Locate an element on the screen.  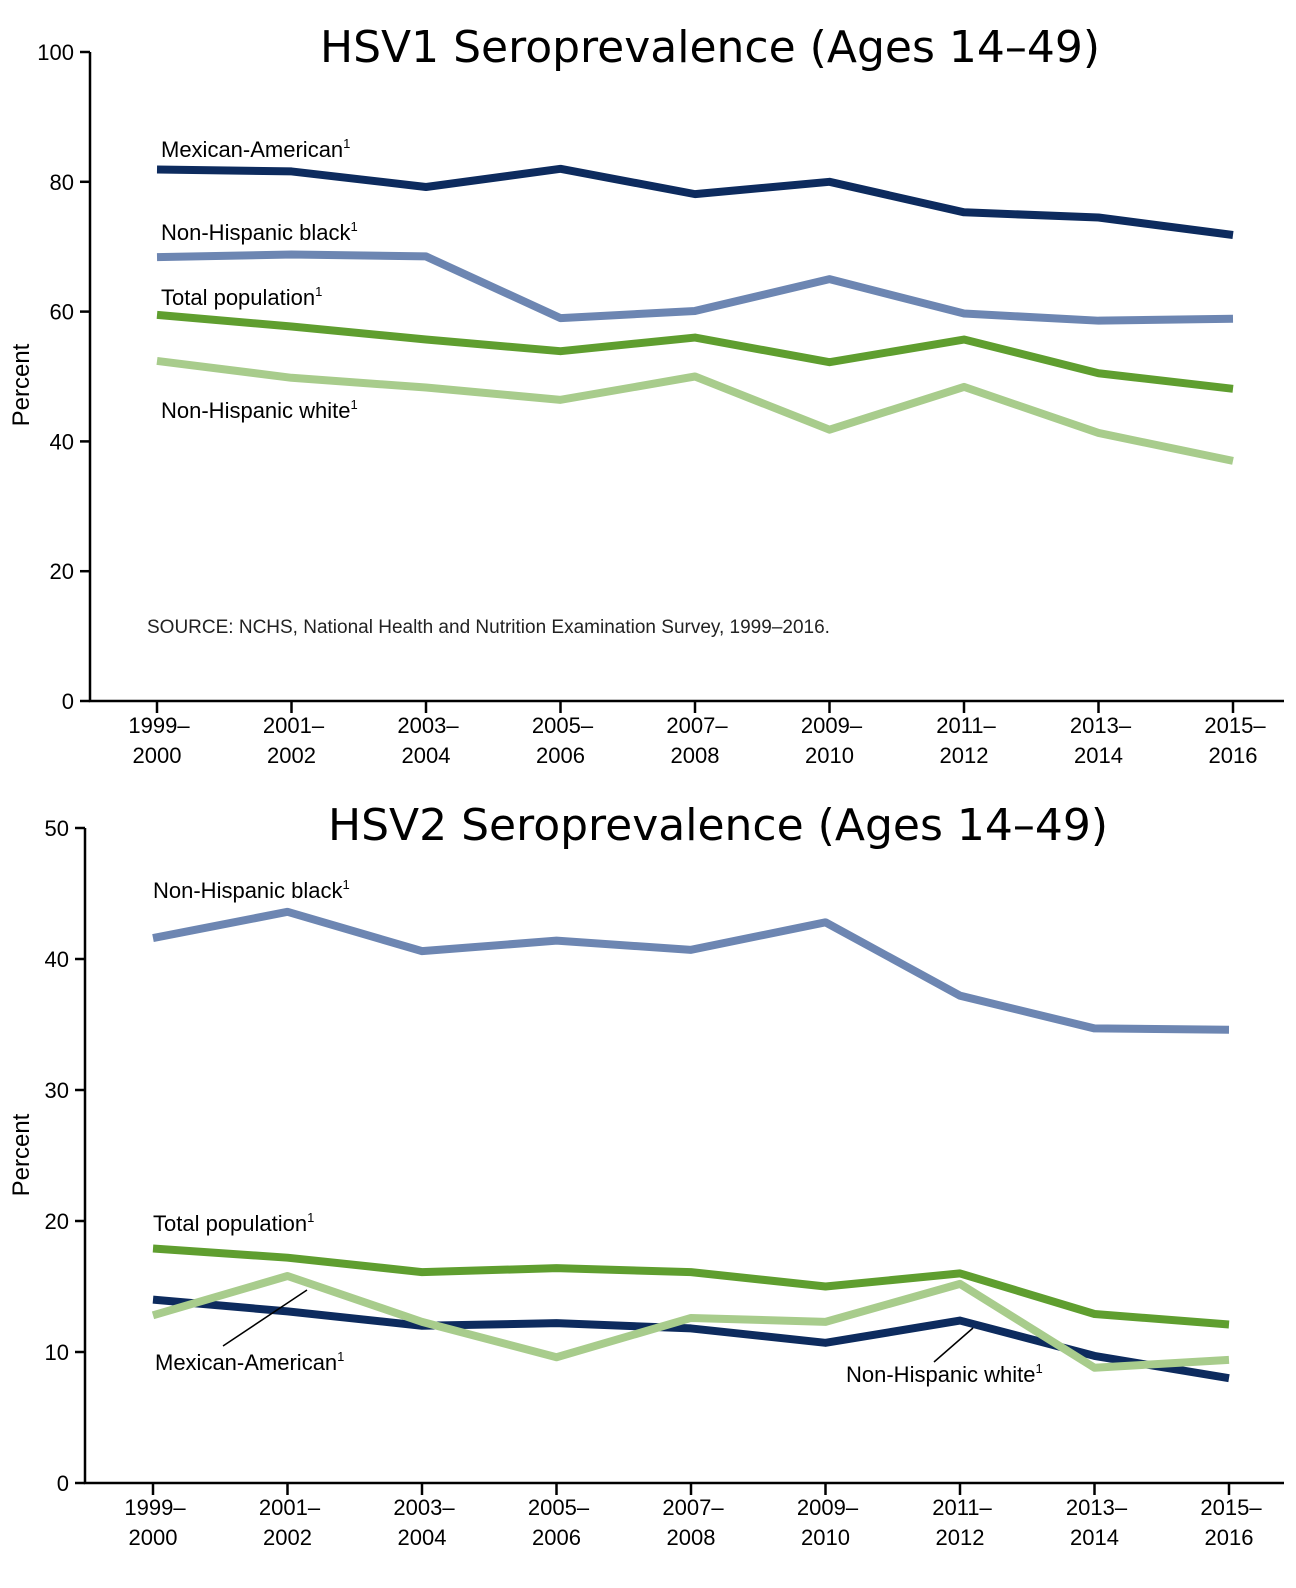
hsv2-x-tick-label: 1999– 2000 is located at coordinates (155, 1522).